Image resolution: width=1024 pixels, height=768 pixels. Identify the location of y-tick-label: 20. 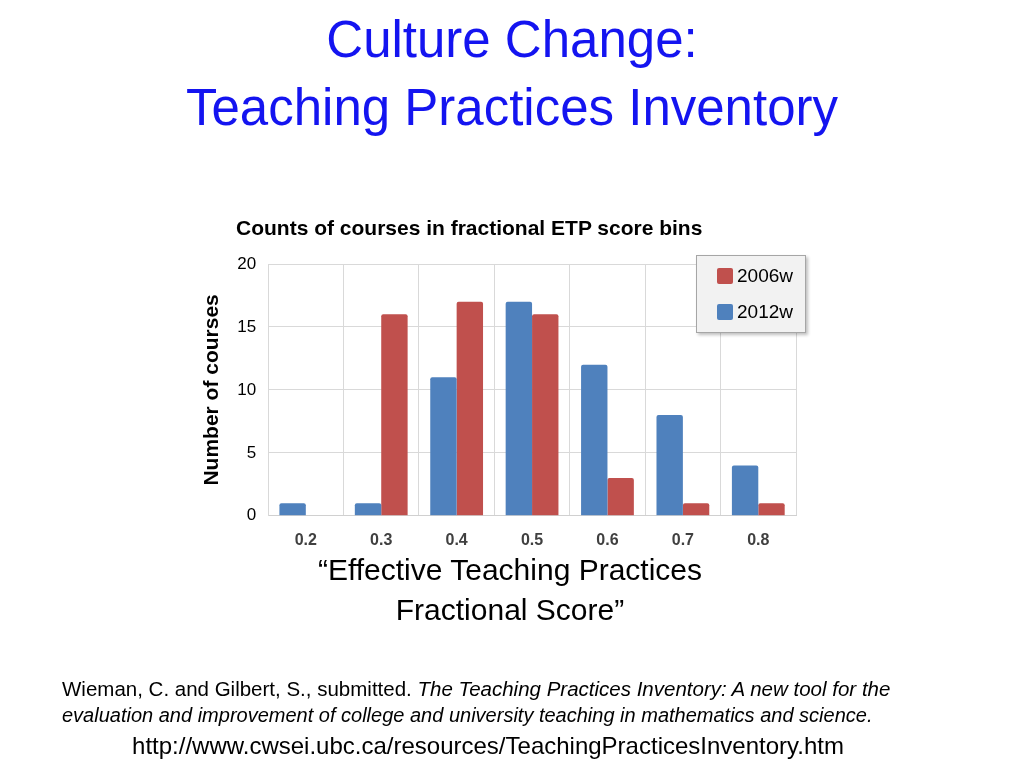
(247, 263).